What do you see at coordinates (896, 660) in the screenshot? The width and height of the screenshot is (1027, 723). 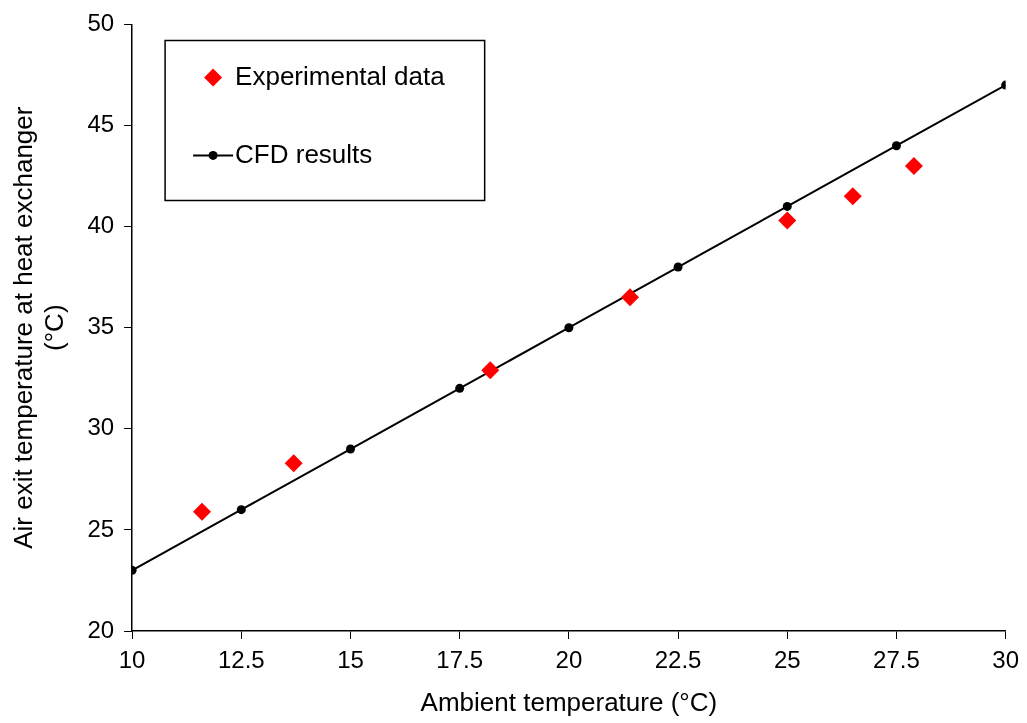 I see `x-tick-label: 27.5` at bounding box center [896, 660].